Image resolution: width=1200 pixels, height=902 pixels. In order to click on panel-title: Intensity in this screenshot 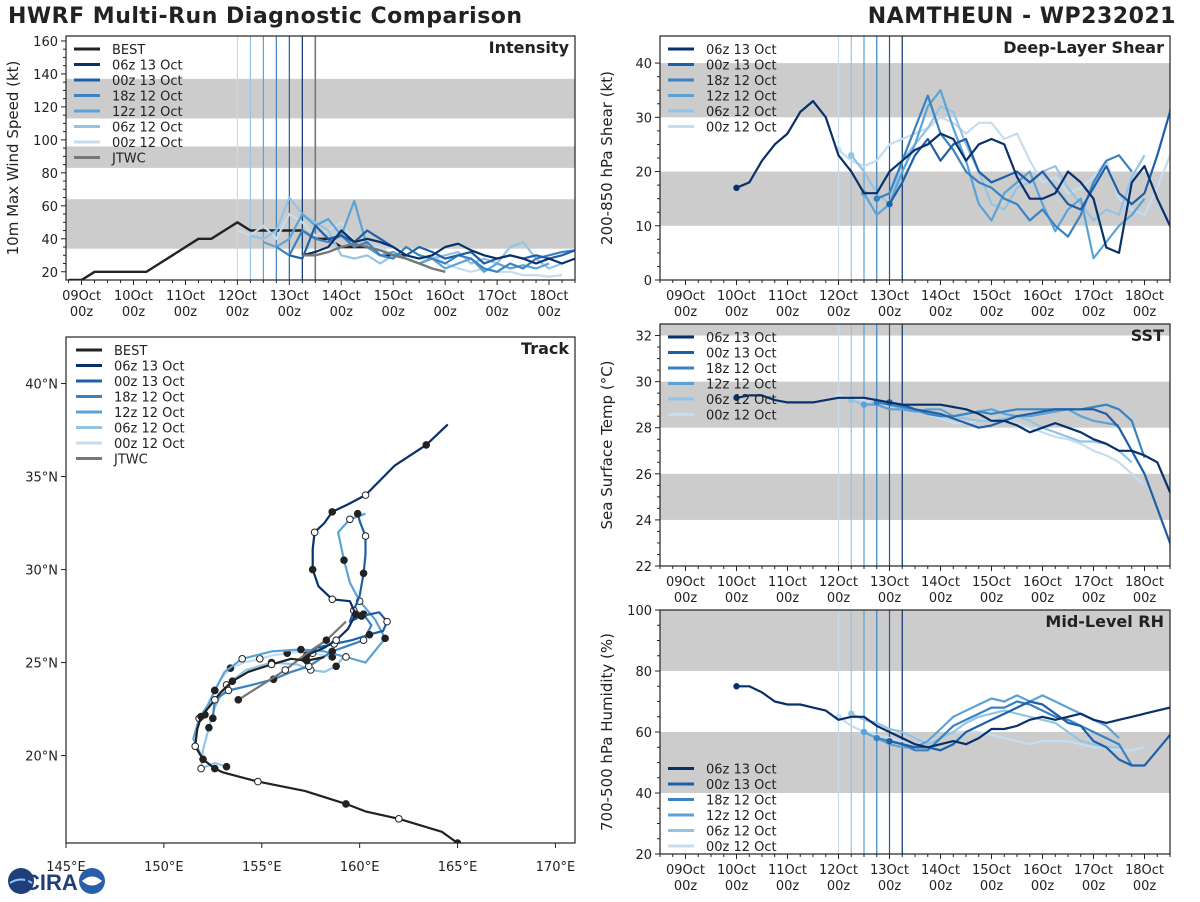, I will do `click(529, 47)`.